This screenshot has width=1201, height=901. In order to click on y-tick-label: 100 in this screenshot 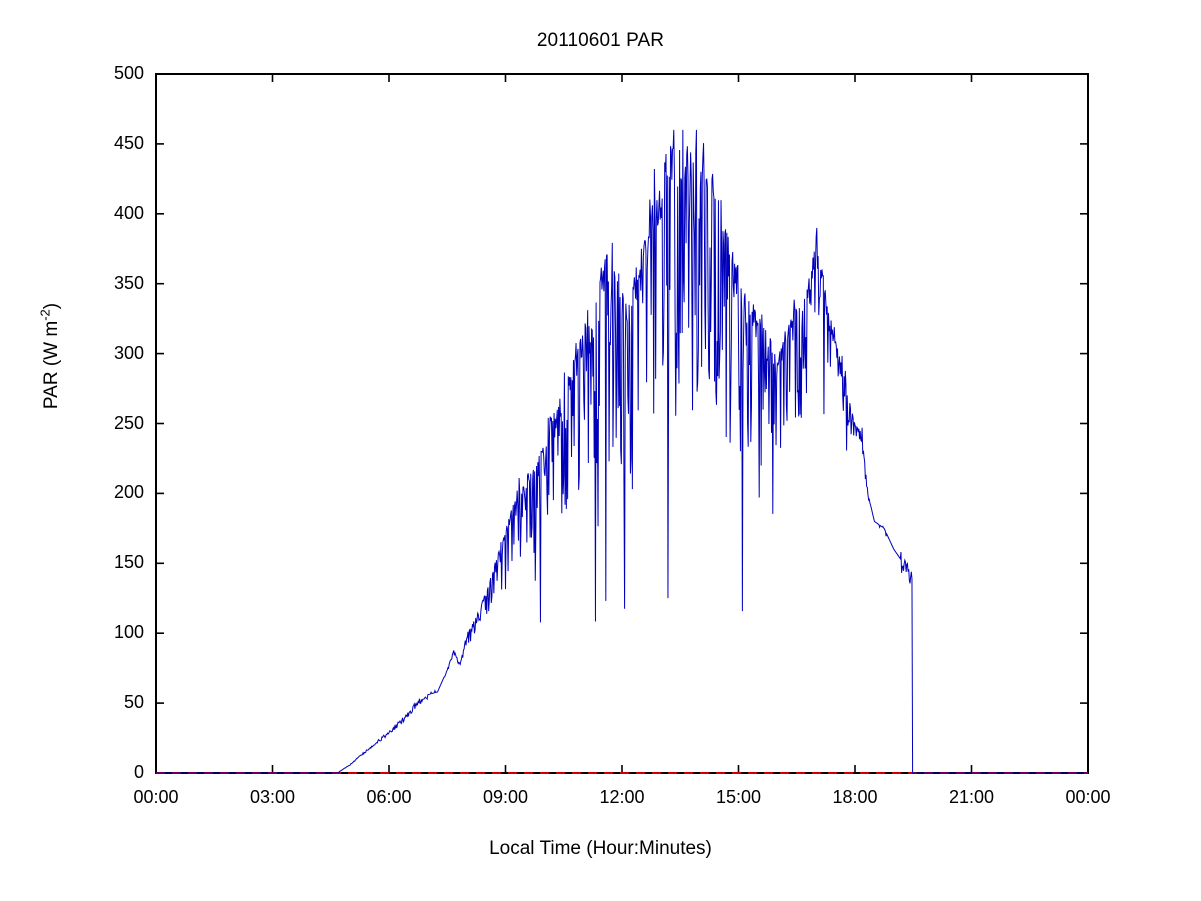, I will do `click(128, 632)`.